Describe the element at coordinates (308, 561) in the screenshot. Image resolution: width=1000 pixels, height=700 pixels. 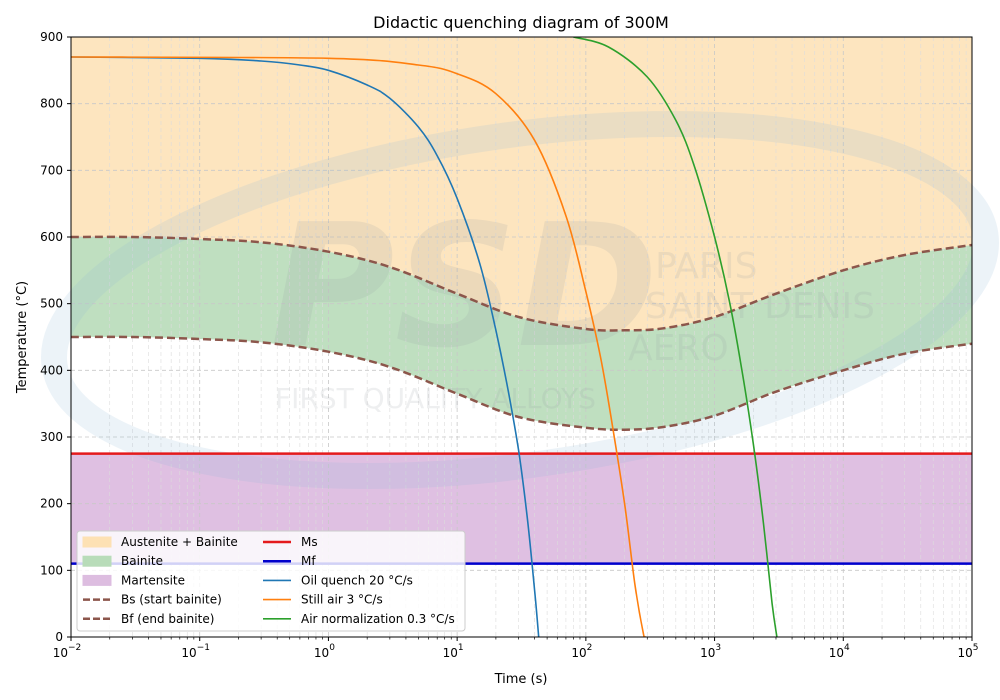
I see `legend-label: Mf` at that location.